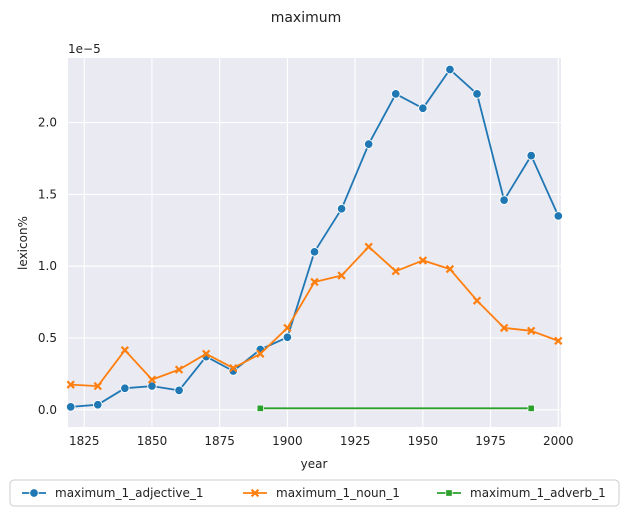  Describe the element at coordinates (306, 18) in the screenshot. I see `chart-title: maximum` at that location.